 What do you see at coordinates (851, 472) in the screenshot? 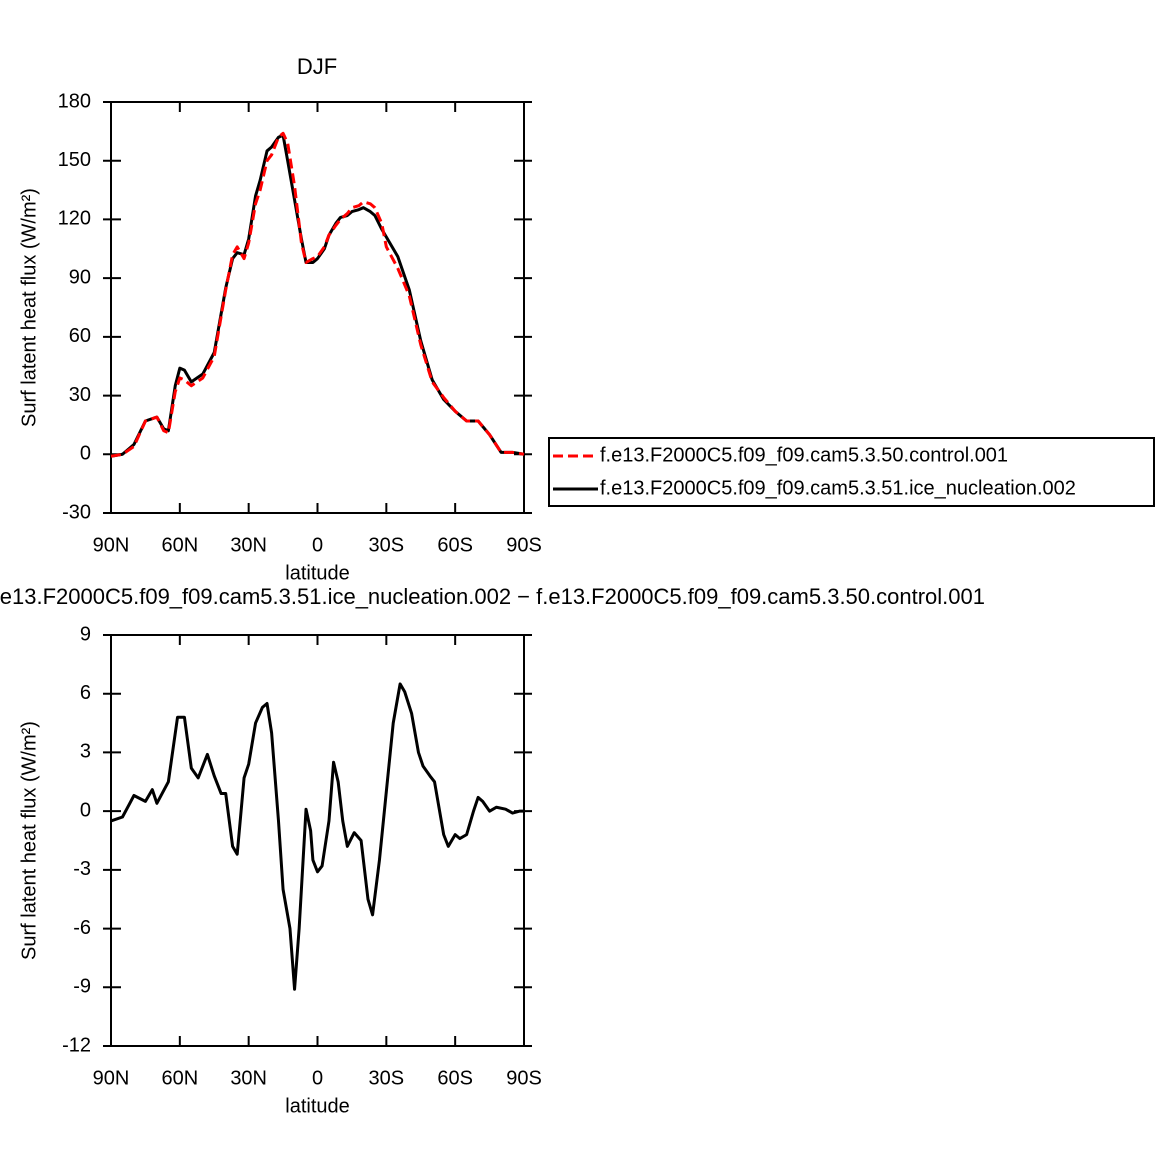
I see `legend-box` at bounding box center [851, 472].